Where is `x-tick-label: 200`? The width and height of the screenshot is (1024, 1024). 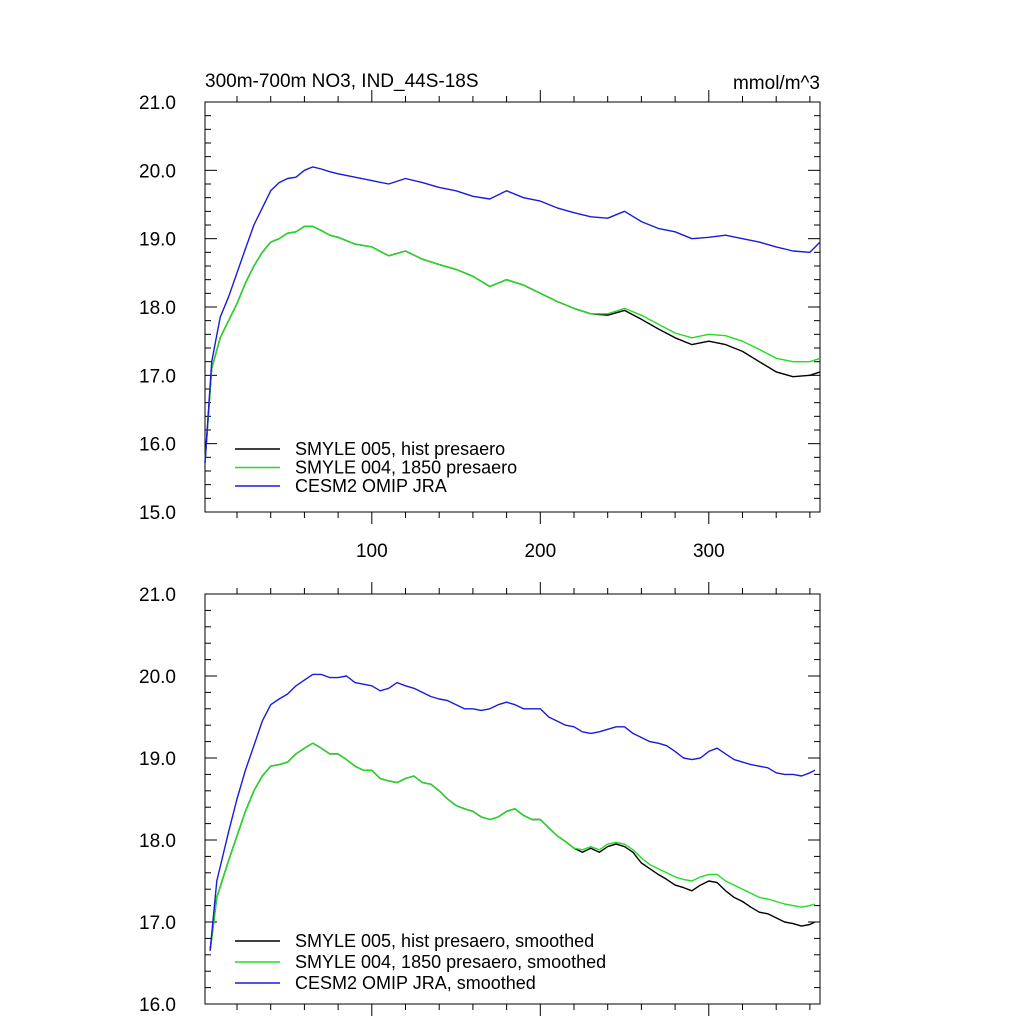
x-tick-label: 200 is located at coordinates (540, 551).